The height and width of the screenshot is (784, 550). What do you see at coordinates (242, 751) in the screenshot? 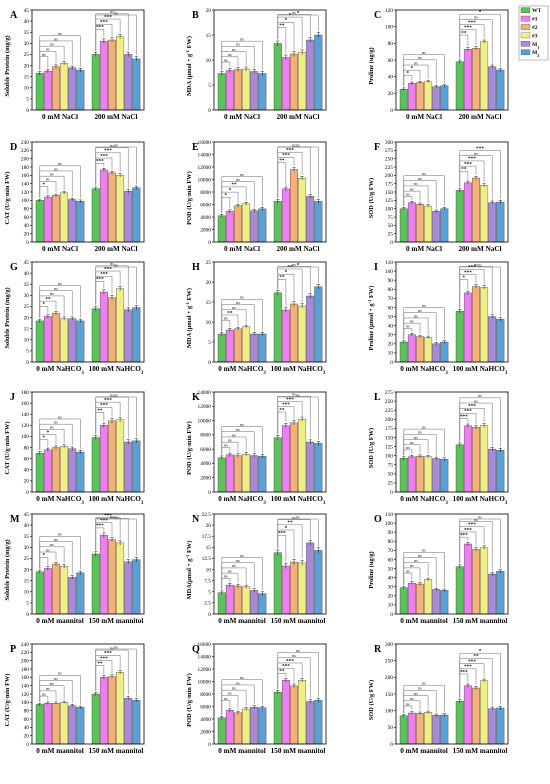
I see `x-category-label: 0 mM mannitol` at bounding box center [242, 751].